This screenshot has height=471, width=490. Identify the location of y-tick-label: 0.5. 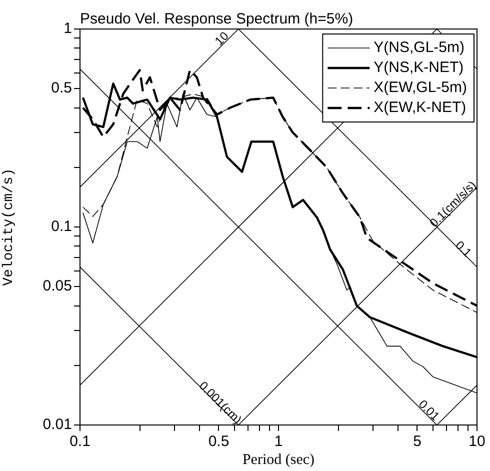
(61, 88).